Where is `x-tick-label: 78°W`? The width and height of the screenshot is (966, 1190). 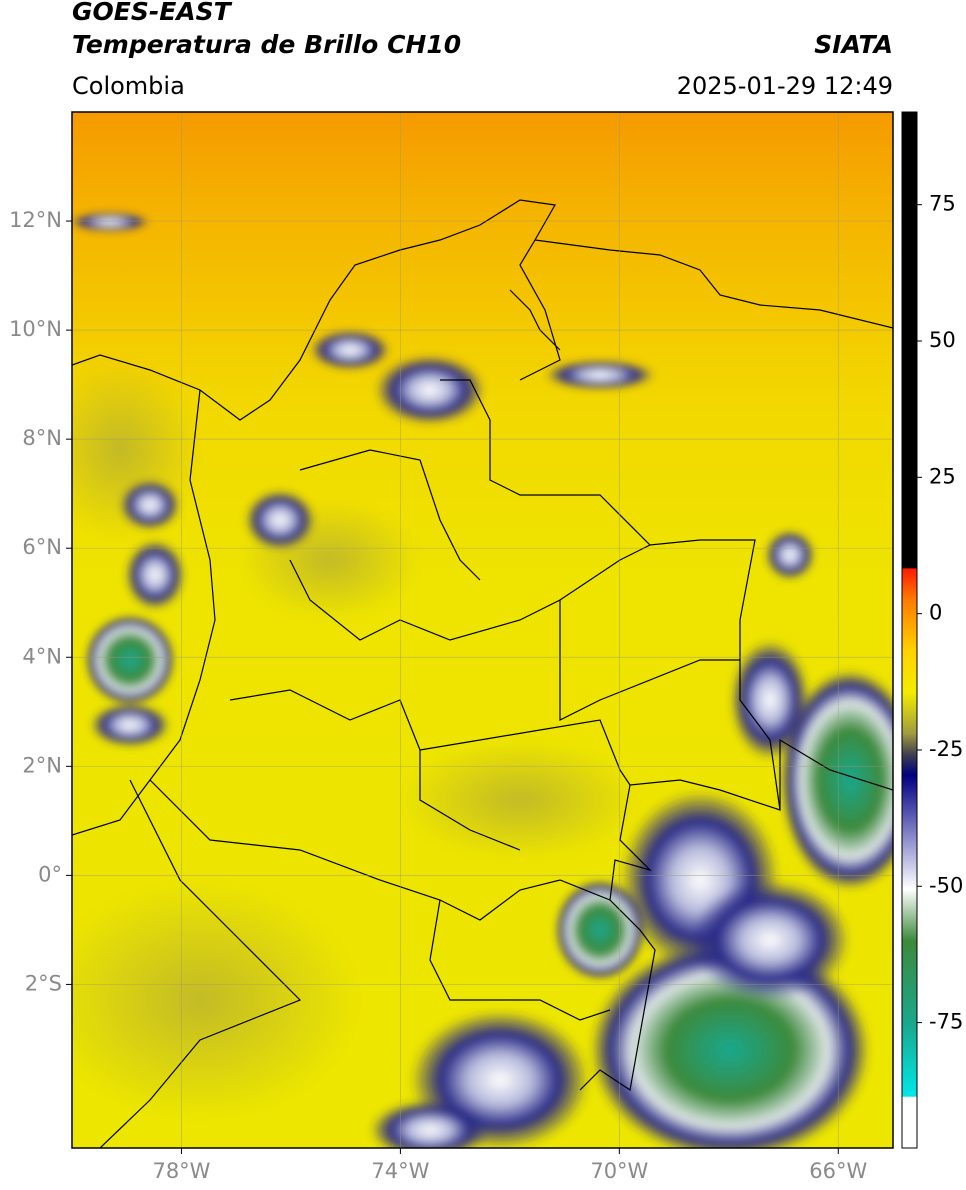 x-tick-label: 78°W is located at coordinates (181, 1171).